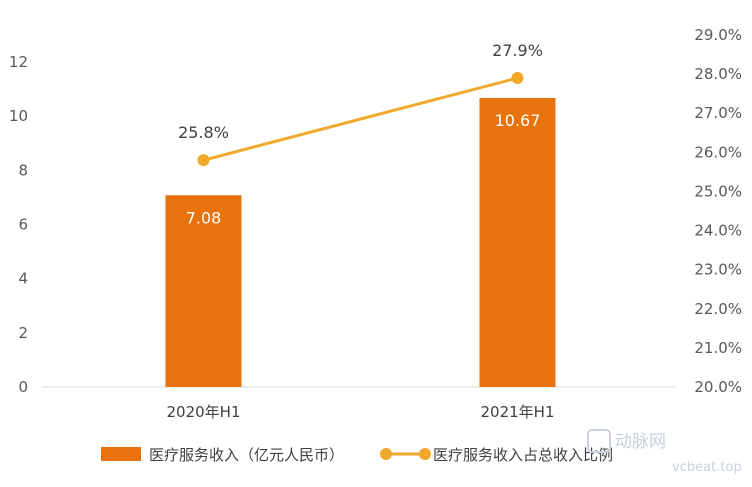 Image resolution: width=752 pixels, height=487 pixels. What do you see at coordinates (18, 116) in the screenshot?
I see `y-left-tick-label: 10` at bounding box center [18, 116].